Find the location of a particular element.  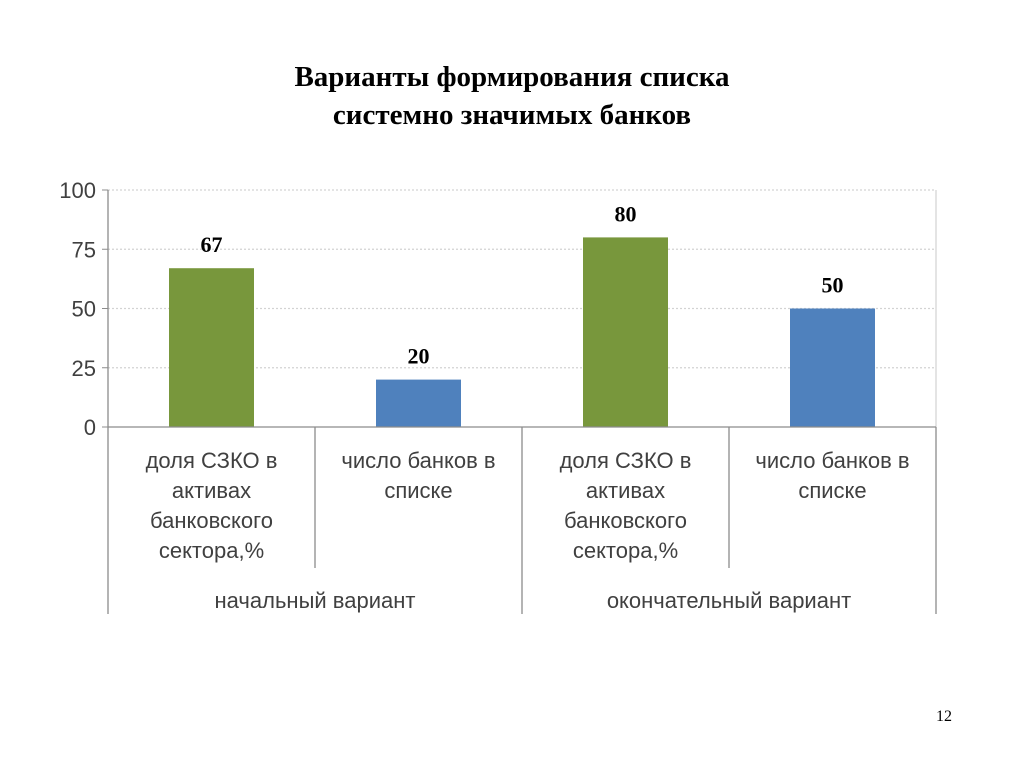

data-label: 50 is located at coordinates (833, 285).